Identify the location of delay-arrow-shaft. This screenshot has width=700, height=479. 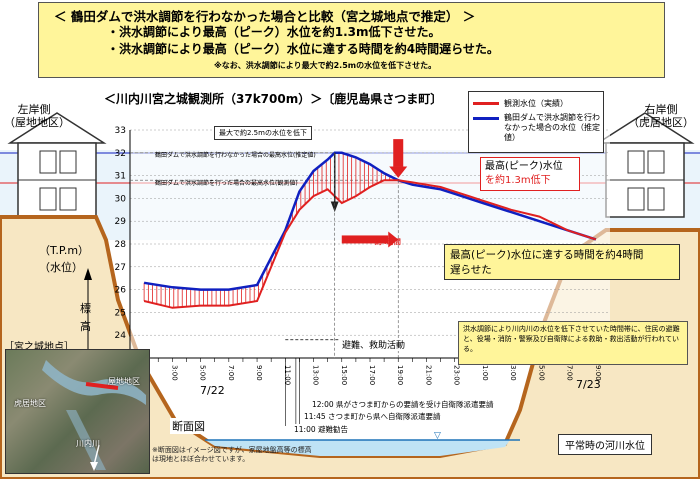
(365, 239).